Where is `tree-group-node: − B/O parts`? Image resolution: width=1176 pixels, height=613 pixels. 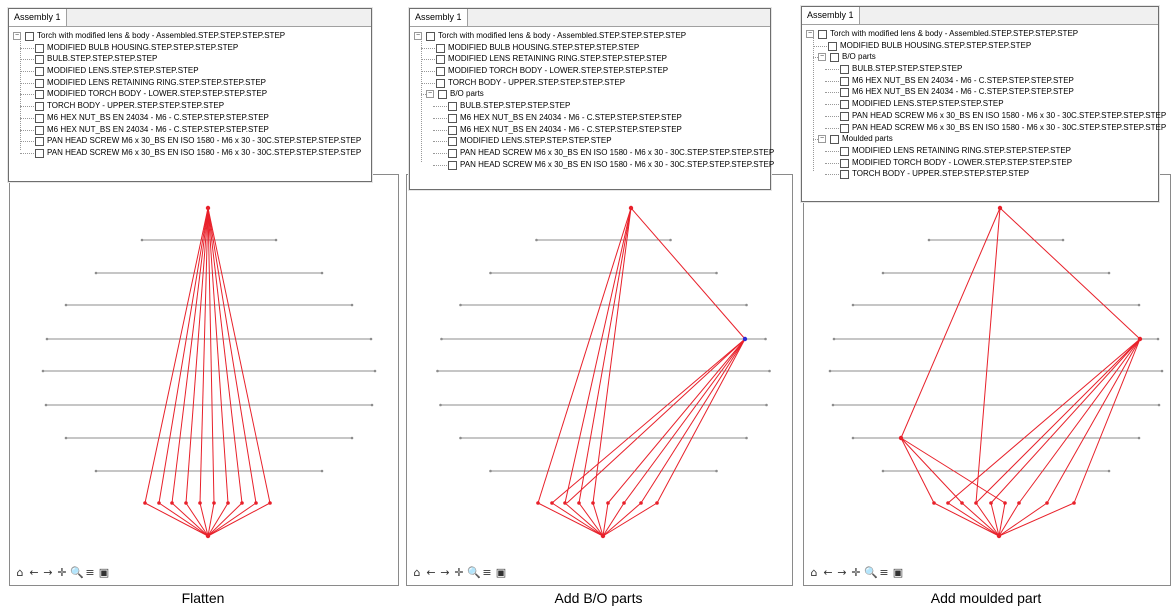 tree-group-node: − B/O parts is located at coordinates (590, 94).